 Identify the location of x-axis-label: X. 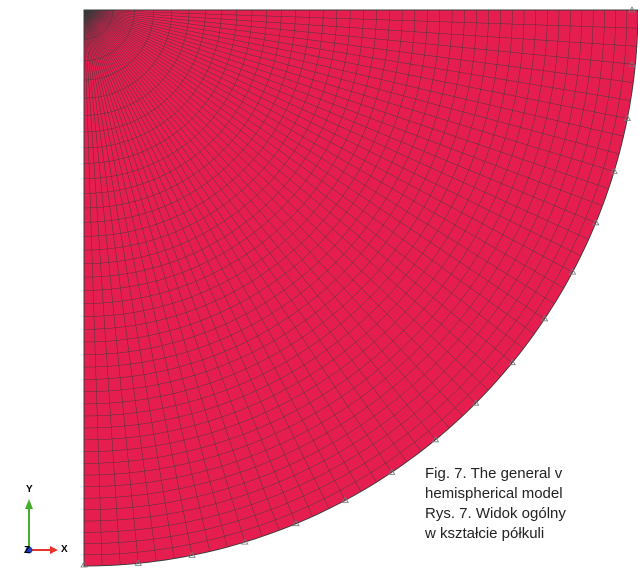
(64, 549).